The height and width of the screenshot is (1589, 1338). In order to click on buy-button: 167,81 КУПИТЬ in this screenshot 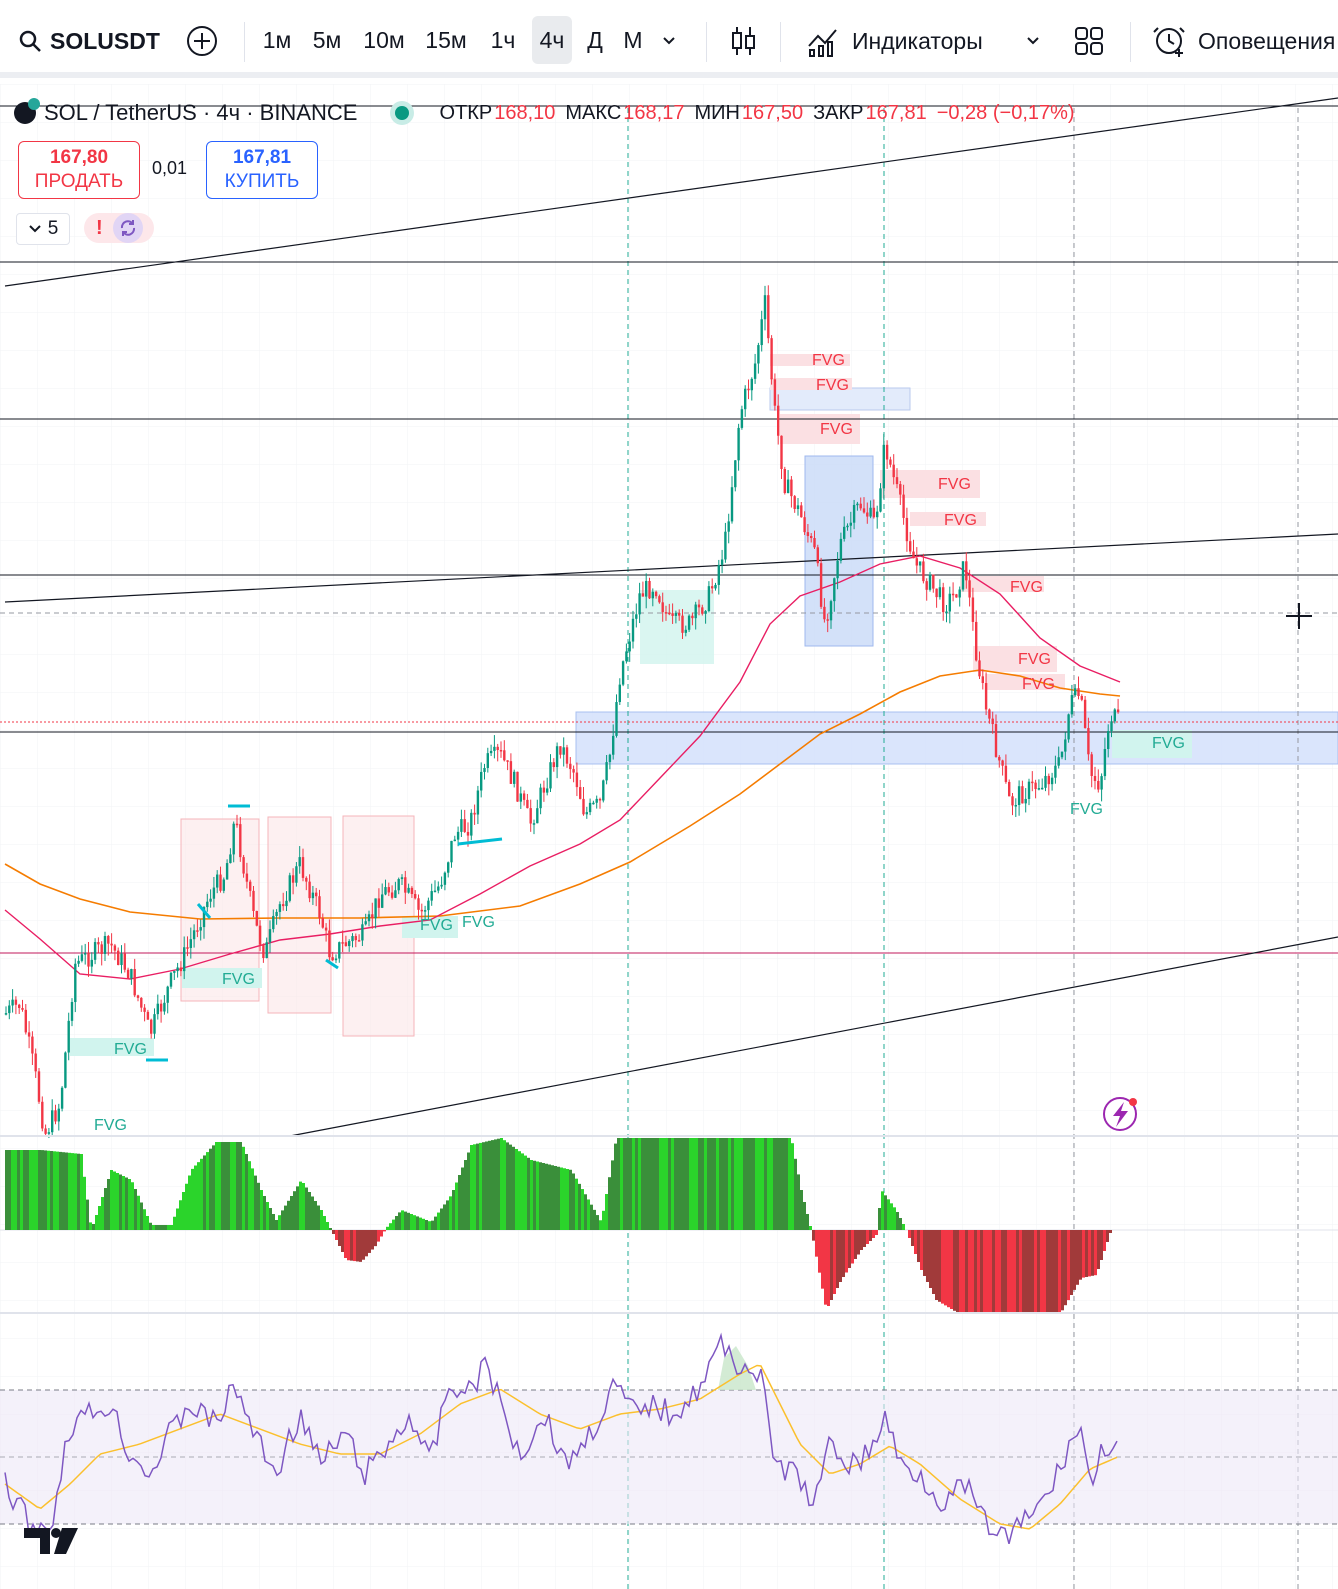, I will do `click(262, 170)`.